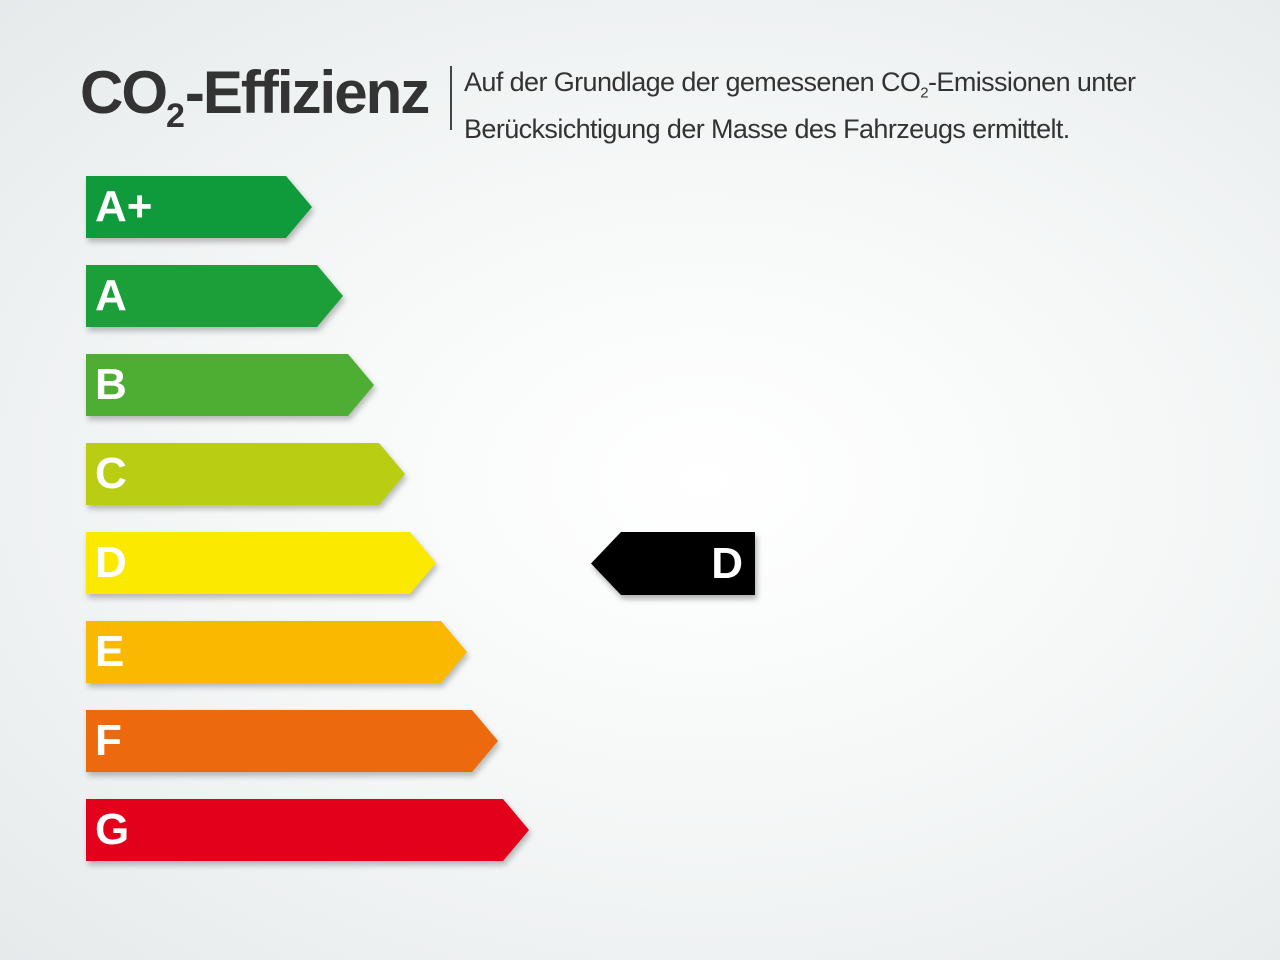  I want to click on rating-indicator: D, so click(673, 563).